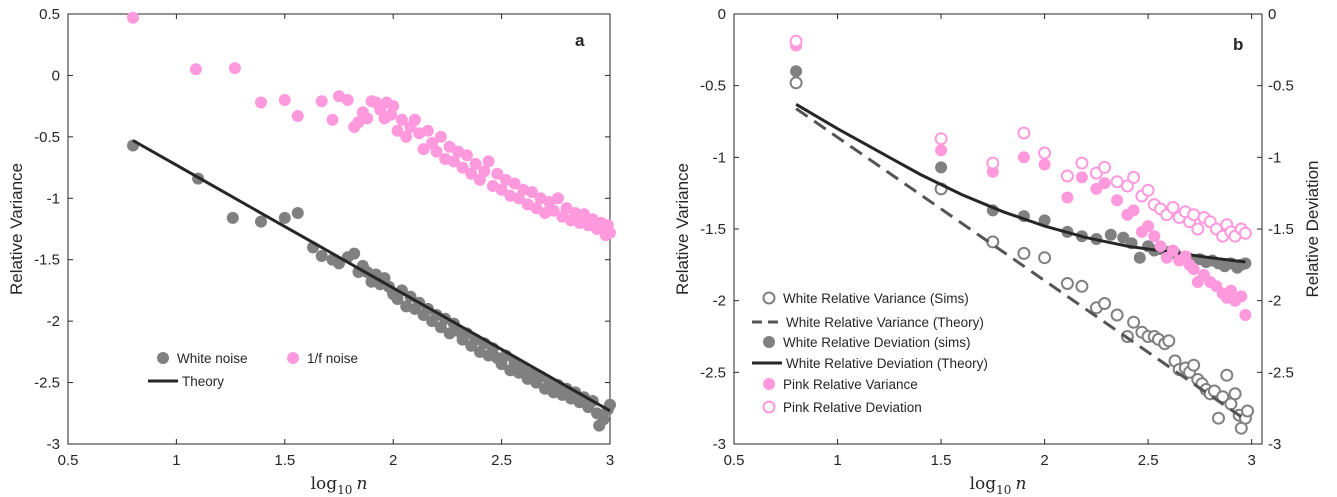  I want to click on panel-letter: b, so click(1238, 44).